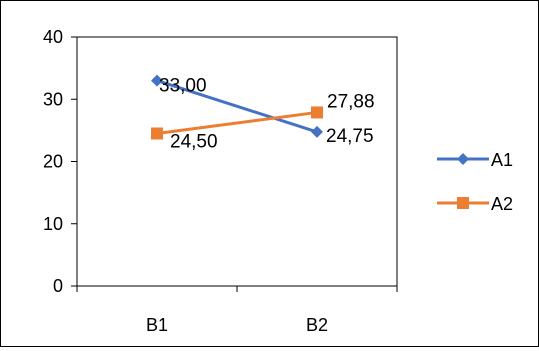  I want to click on y-tick-label: 10, so click(53, 224).